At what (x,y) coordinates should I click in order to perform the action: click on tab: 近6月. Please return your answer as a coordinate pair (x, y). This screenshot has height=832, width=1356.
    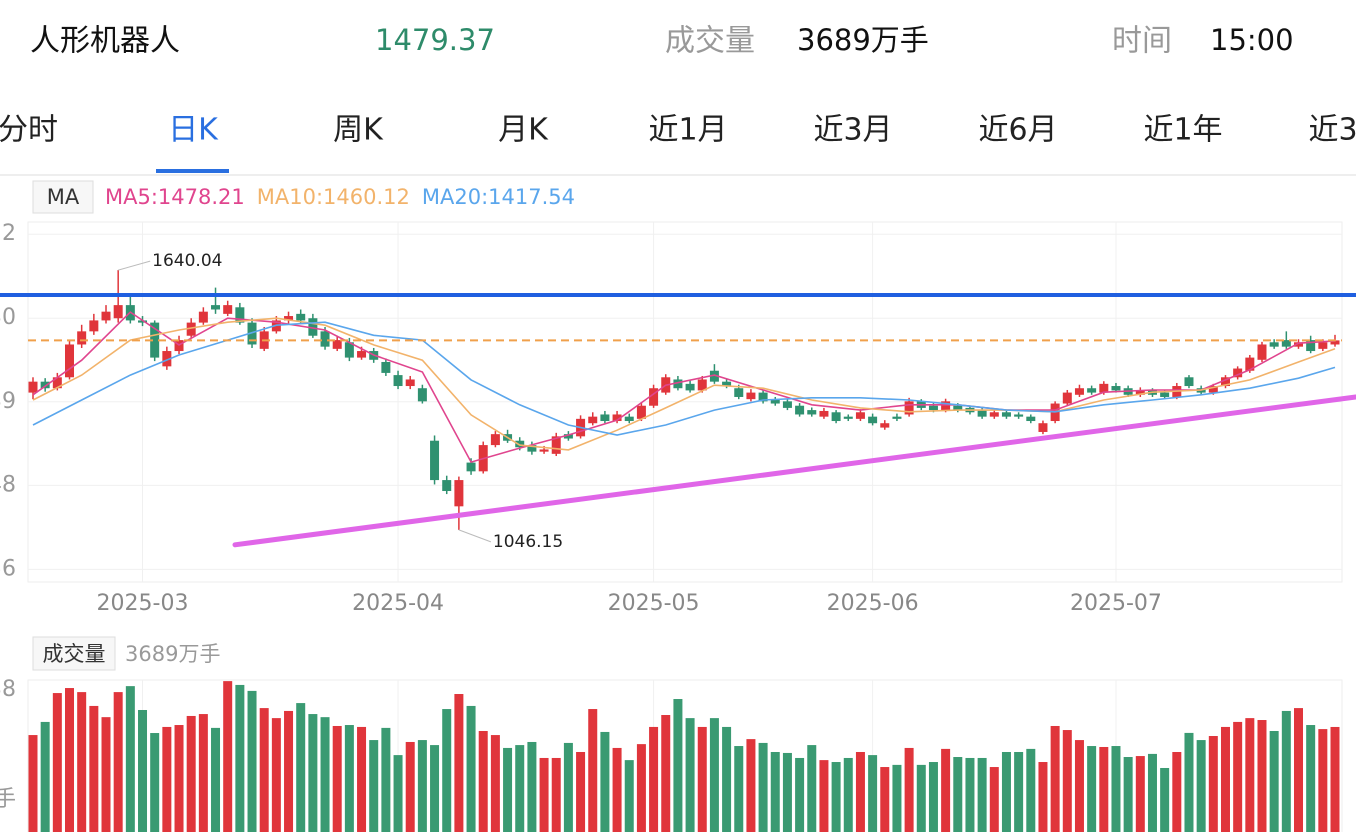
    Looking at the image, I should click on (1017, 130).